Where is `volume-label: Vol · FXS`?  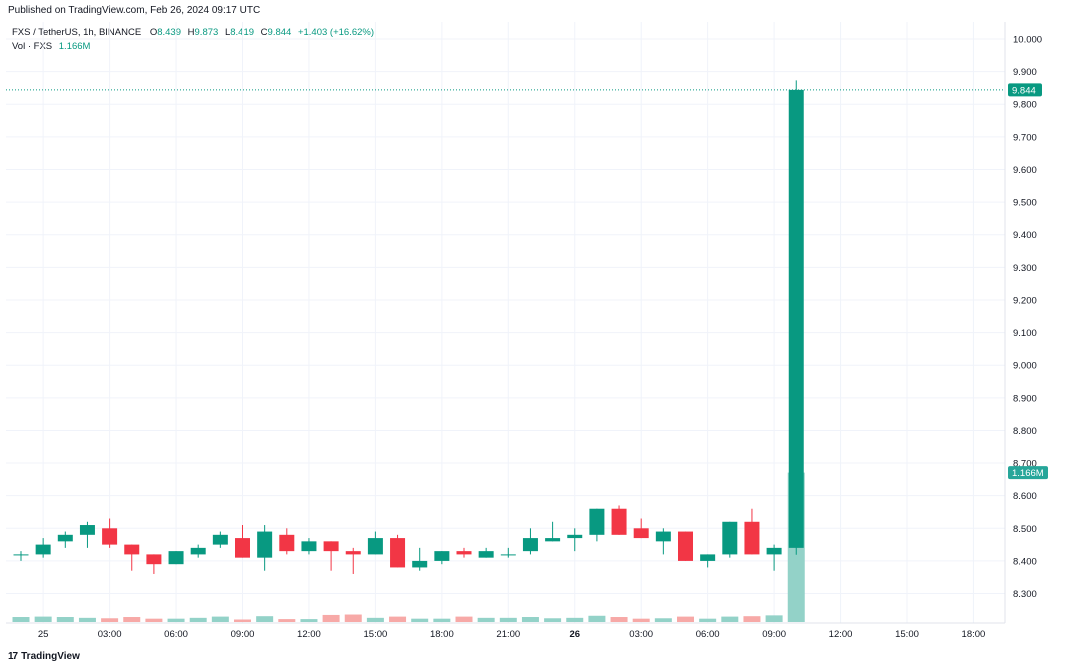
volume-label: Vol · FXS is located at coordinates (32, 46).